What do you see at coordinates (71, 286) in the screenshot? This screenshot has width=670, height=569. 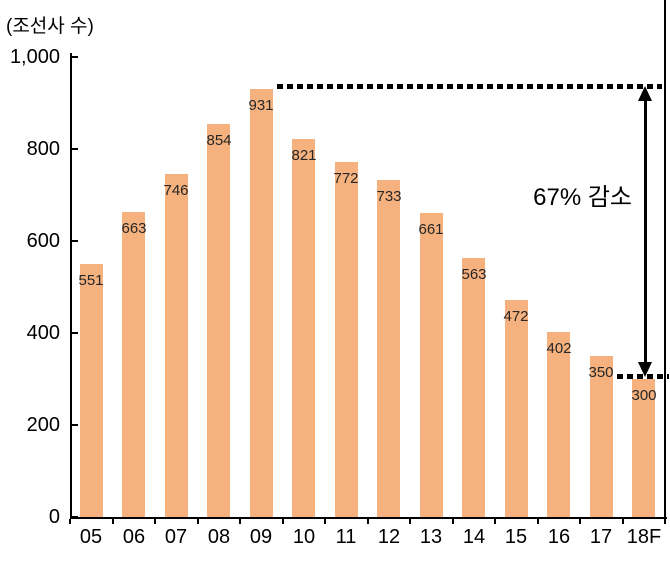 I see `y-axis-line` at bounding box center [71, 286].